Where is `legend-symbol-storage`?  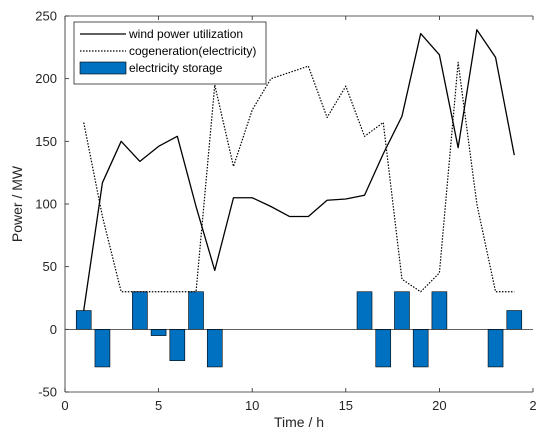
legend-symbol-storage is located at coordinates (103, 68).